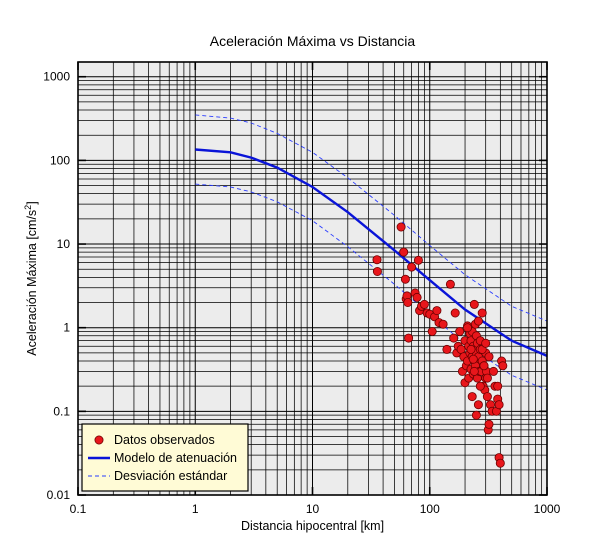 The image size is (590, 560). I want to click on x-tick-label: 1, so click(195, 509).